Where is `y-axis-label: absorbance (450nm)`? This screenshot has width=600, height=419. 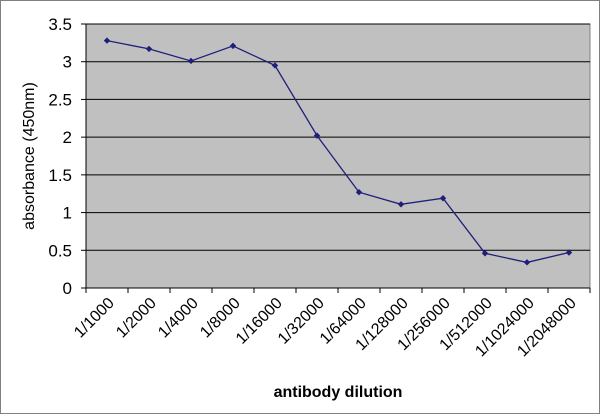 y-axis-label: absorbance (450nm) is located at coordinates (29, 156).